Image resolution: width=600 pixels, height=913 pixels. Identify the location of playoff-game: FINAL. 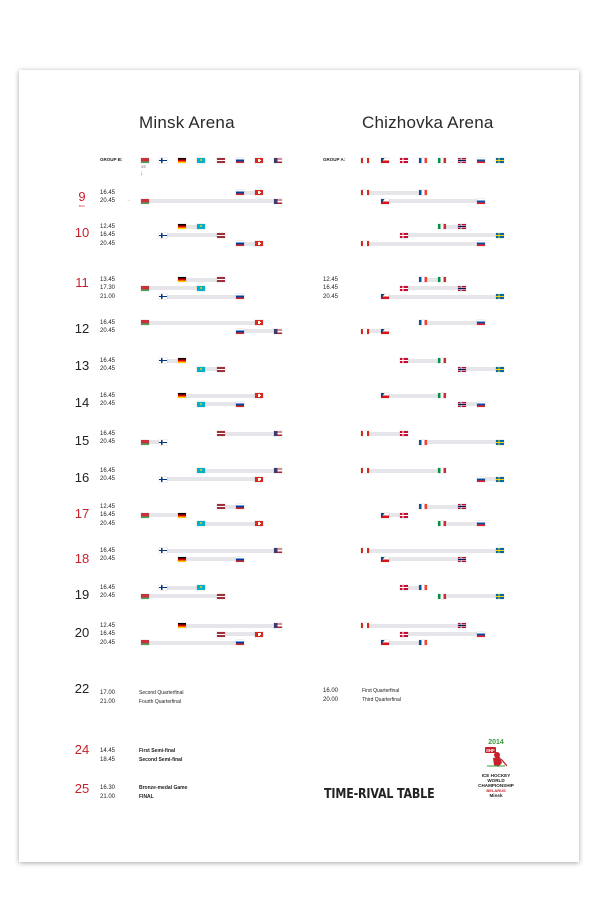
(146, 796).